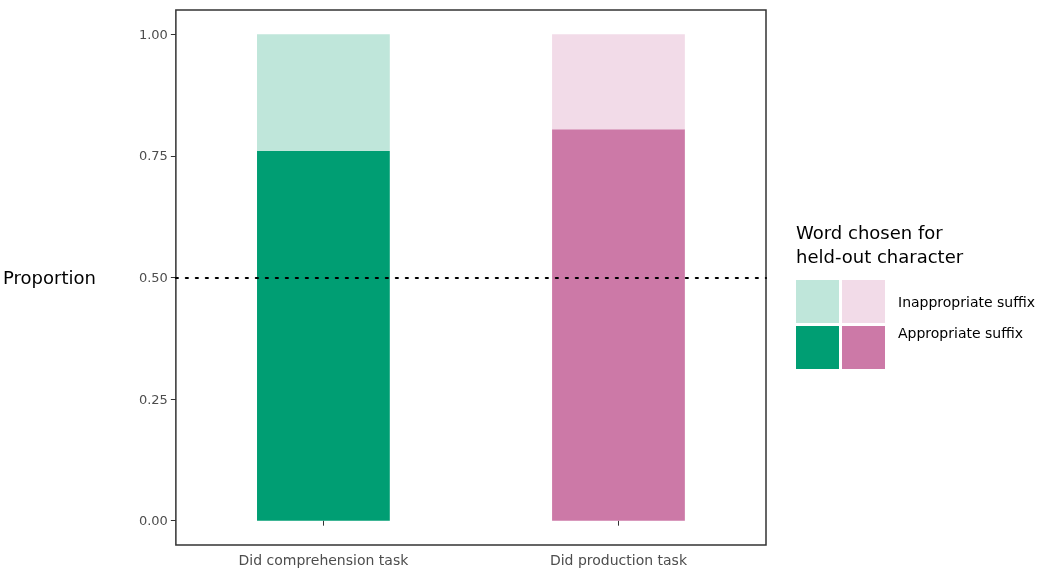 The height and width of the screenshot is (574, 1059). Describe the element at coordinates (153, 277) in the screenshot. I see `y-tick-label: 0.50` at that location.